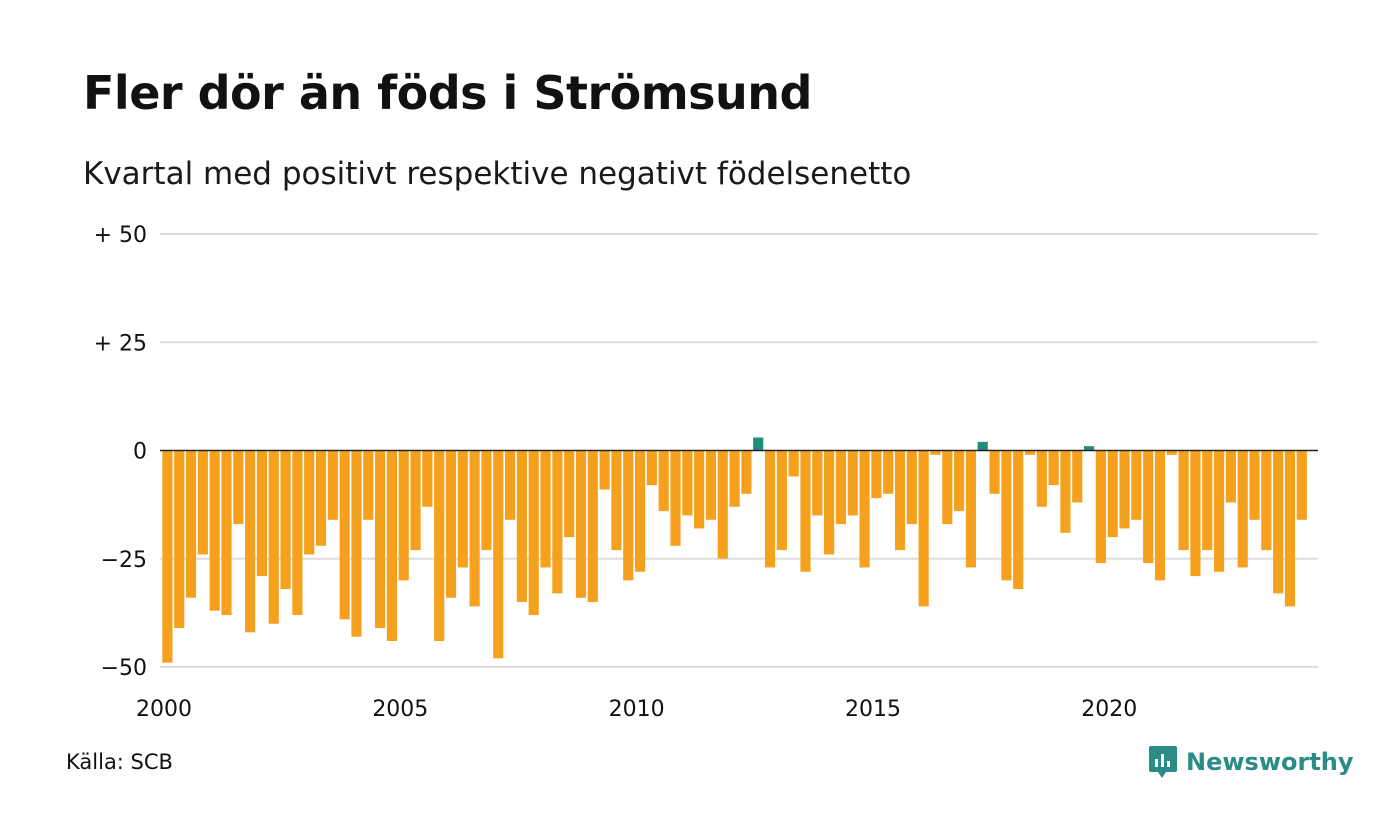 Image resolution: width=1400 pixels, height=840 pixels. Describe the element at coordinates (734, 478) in the screenshot. I see `bar: 2012K1: -13` at that location.